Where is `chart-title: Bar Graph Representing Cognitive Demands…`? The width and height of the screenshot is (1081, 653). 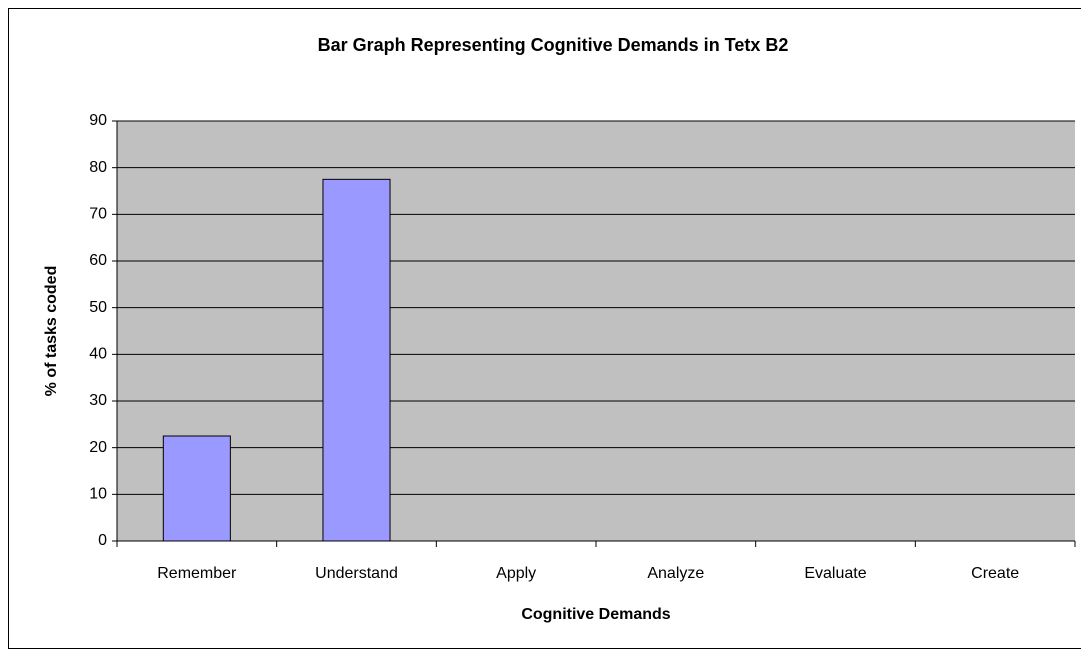
chart-title: Bar Graph Representing Cognitive Demands… is located at coordinates (553, 45).